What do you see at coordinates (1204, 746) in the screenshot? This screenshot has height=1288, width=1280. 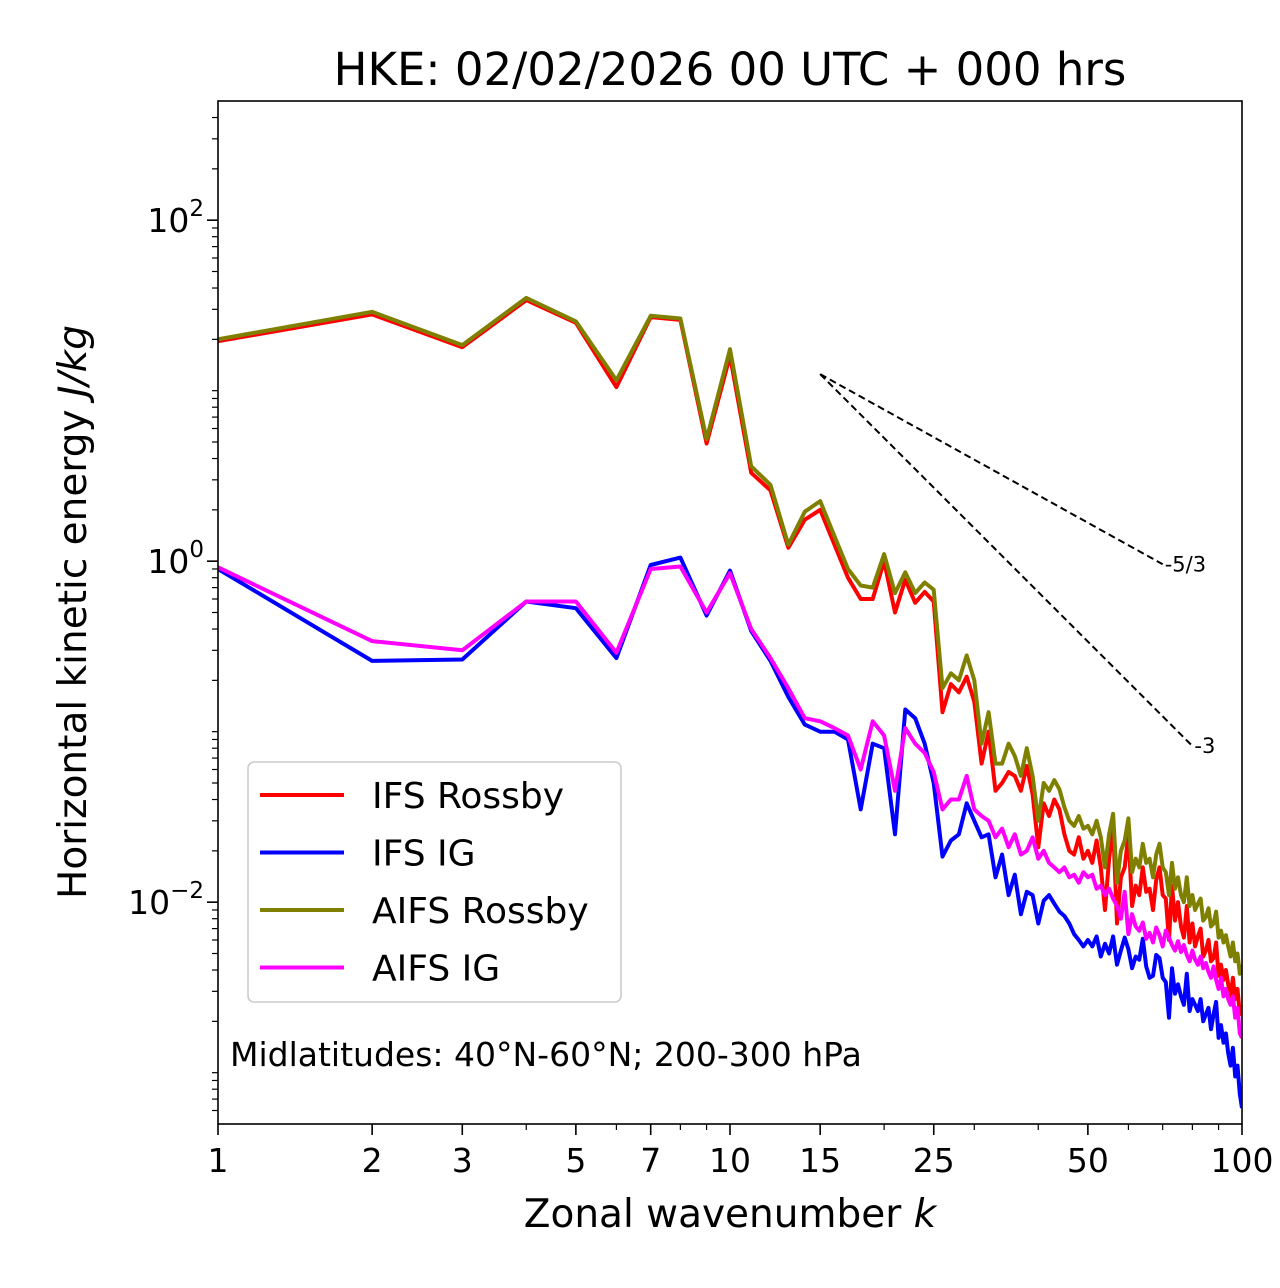 I see `reference-line-label: -3` at bounding box center [1204, 746].